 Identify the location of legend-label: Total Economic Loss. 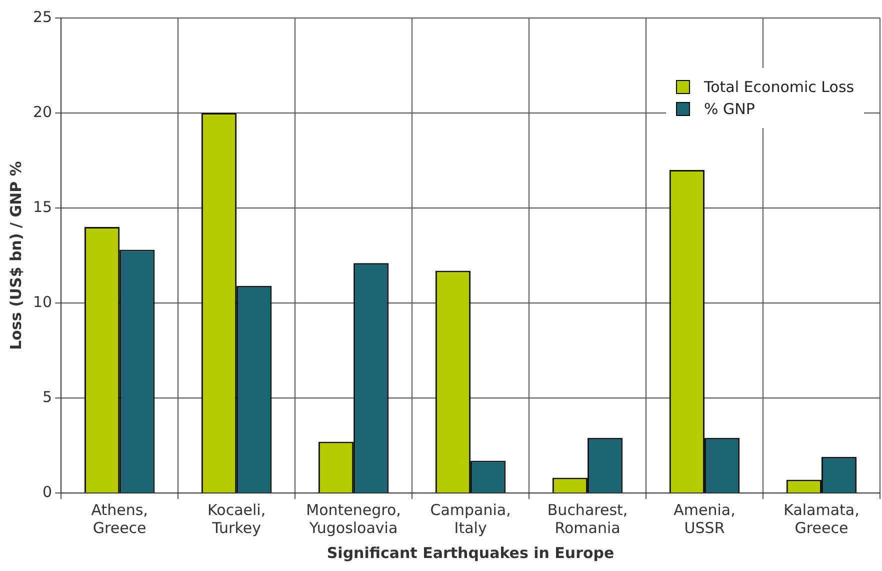
(779, 87).